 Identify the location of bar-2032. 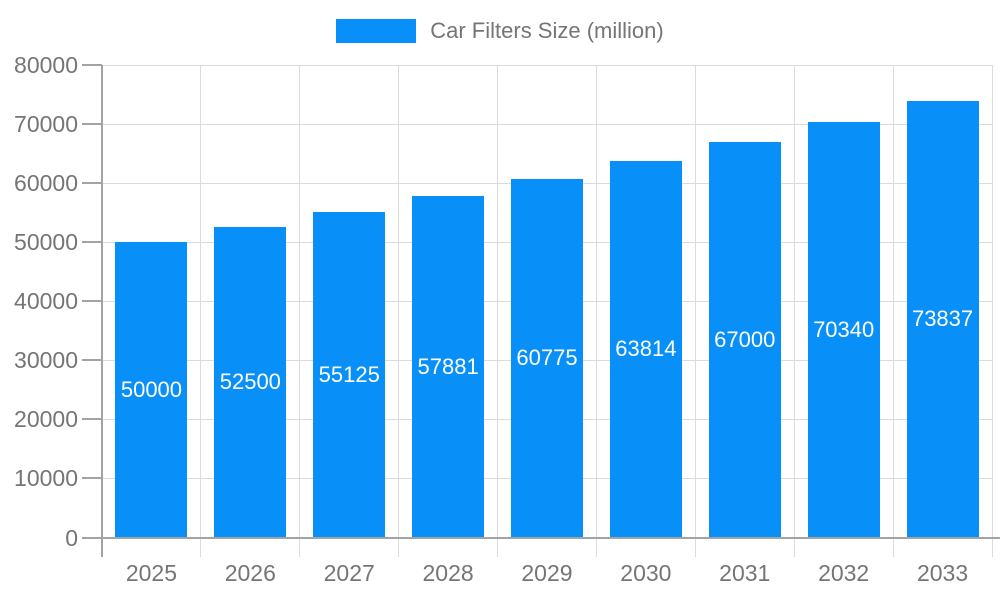
(843, 330).